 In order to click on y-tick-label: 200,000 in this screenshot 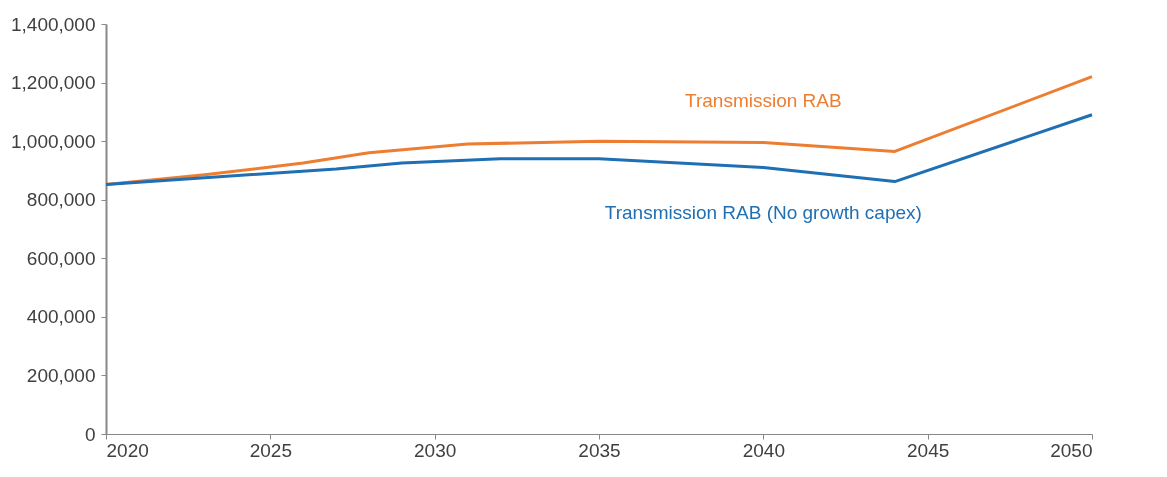, I will do `click(61, 375)`.